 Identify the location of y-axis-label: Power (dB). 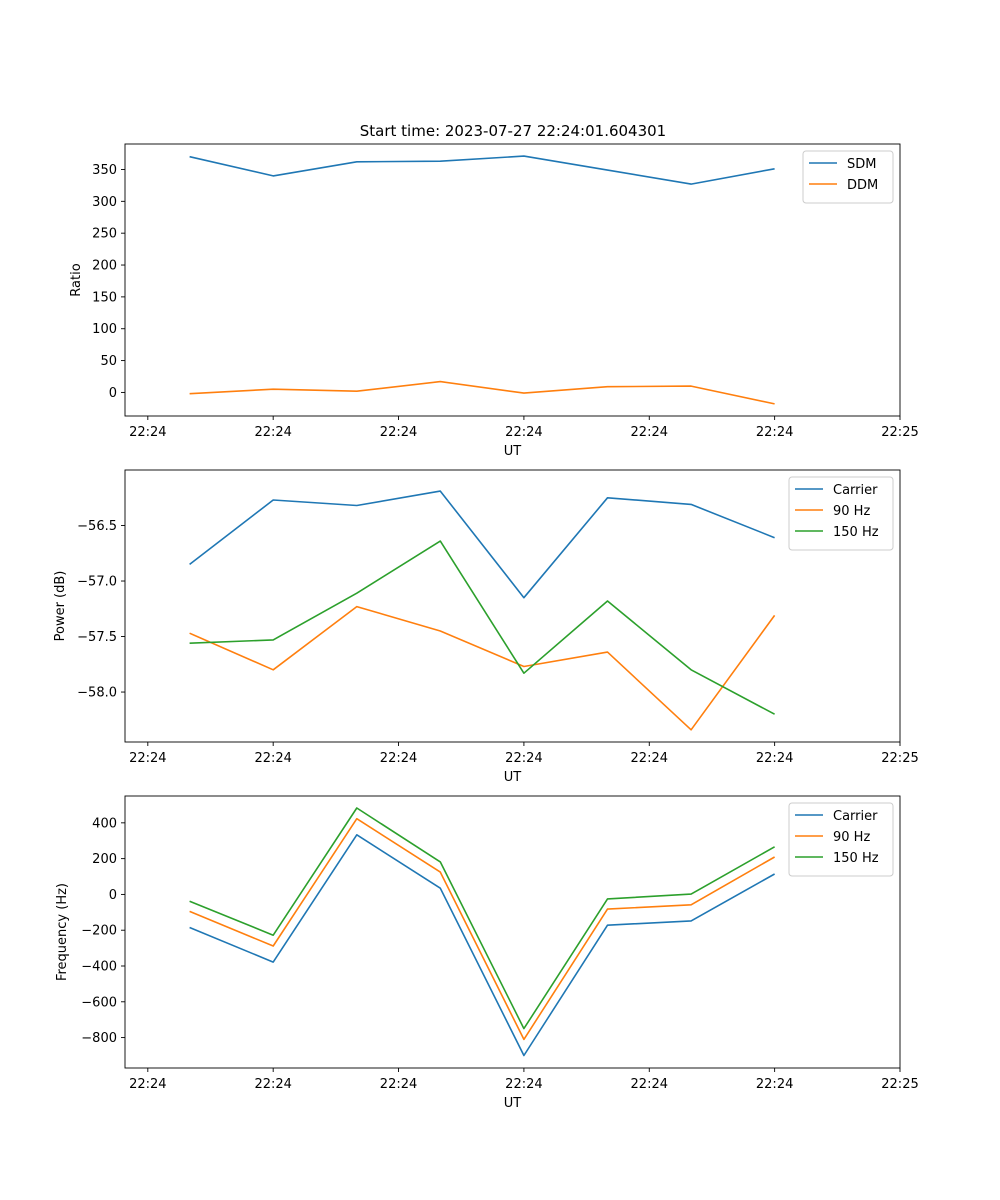
(60, 606).